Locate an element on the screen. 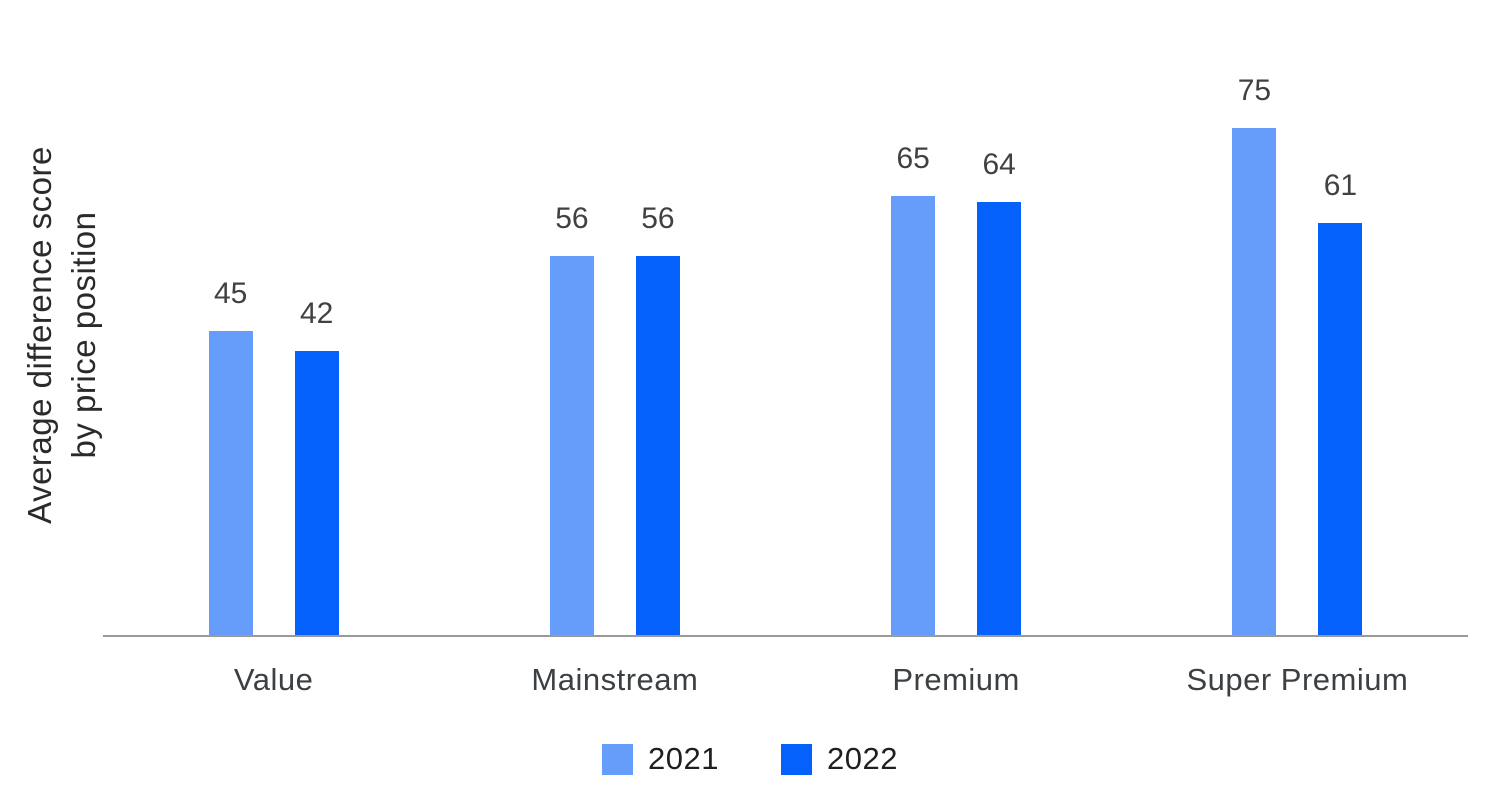  legend-item-2022: 2022 is located at coordinates (839, 759).